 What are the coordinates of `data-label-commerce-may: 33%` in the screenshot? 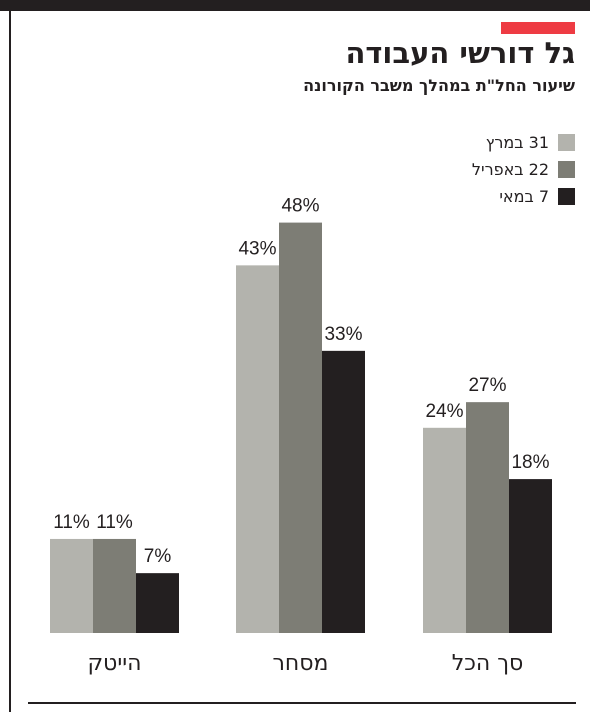 It's located at (343, 334).